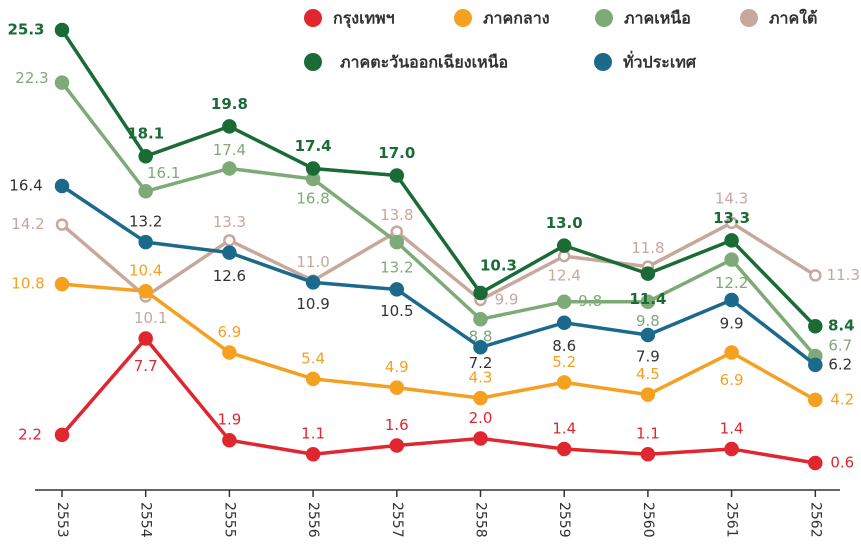 The image size is (861, 554). What do you see at coordinates (481, 363) in the screenshot?
I see `data-label: 7.2` at bounding box center [481, 363].